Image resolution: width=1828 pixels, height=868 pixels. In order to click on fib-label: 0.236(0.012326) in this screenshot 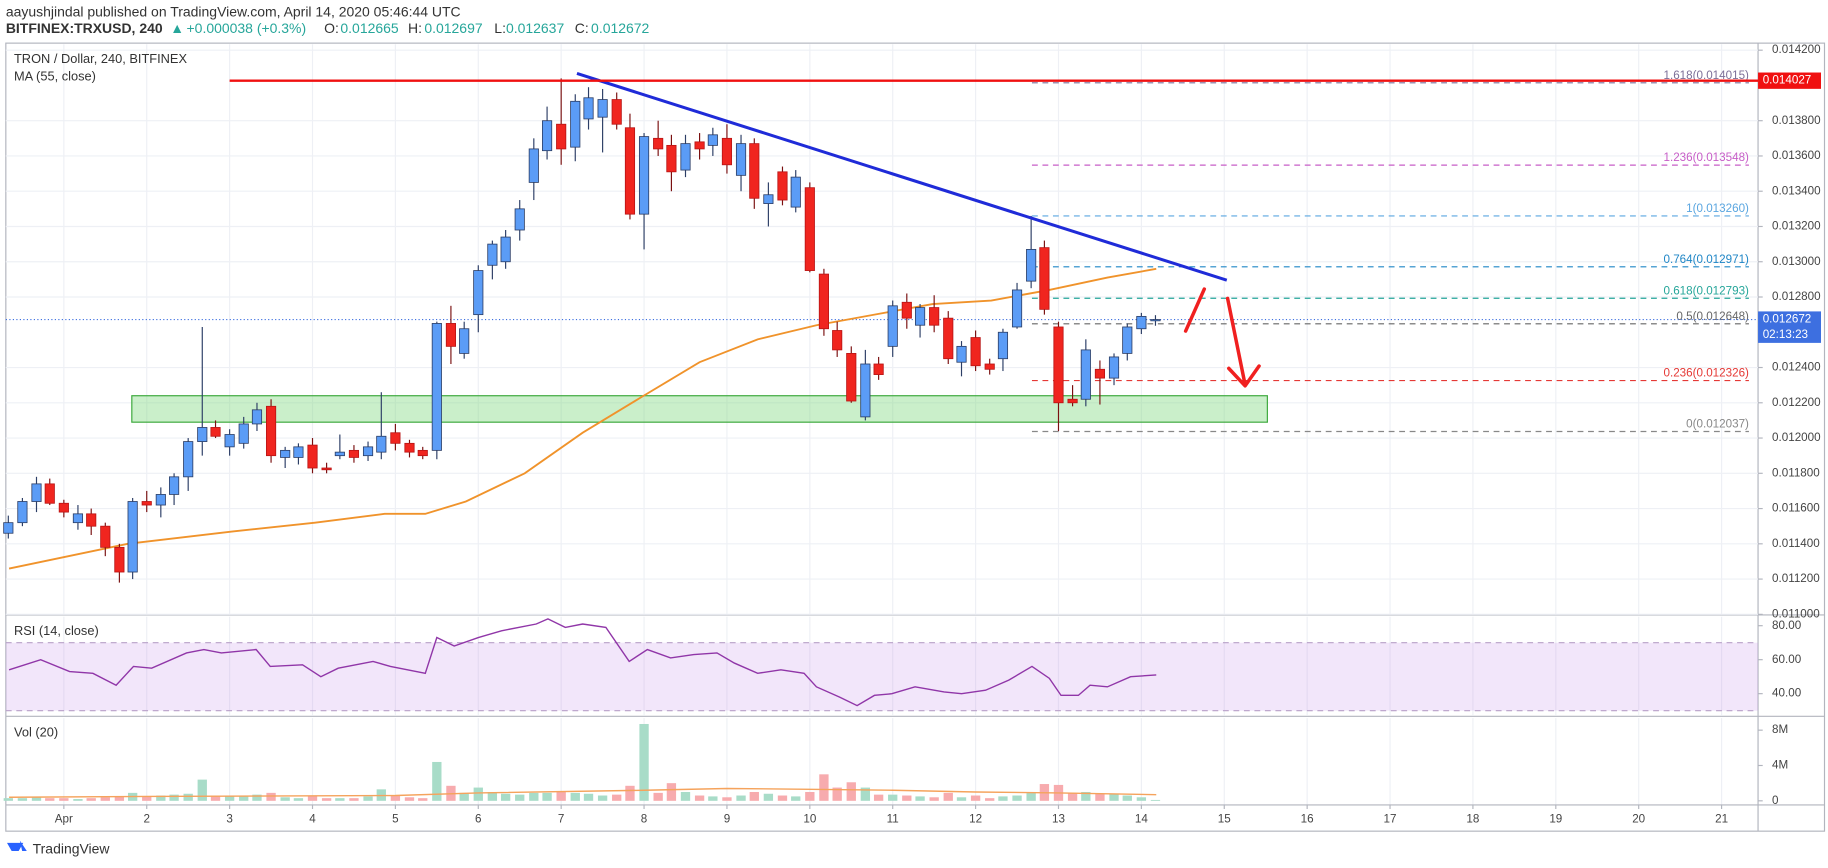, I will do `click(1706, 373)`.